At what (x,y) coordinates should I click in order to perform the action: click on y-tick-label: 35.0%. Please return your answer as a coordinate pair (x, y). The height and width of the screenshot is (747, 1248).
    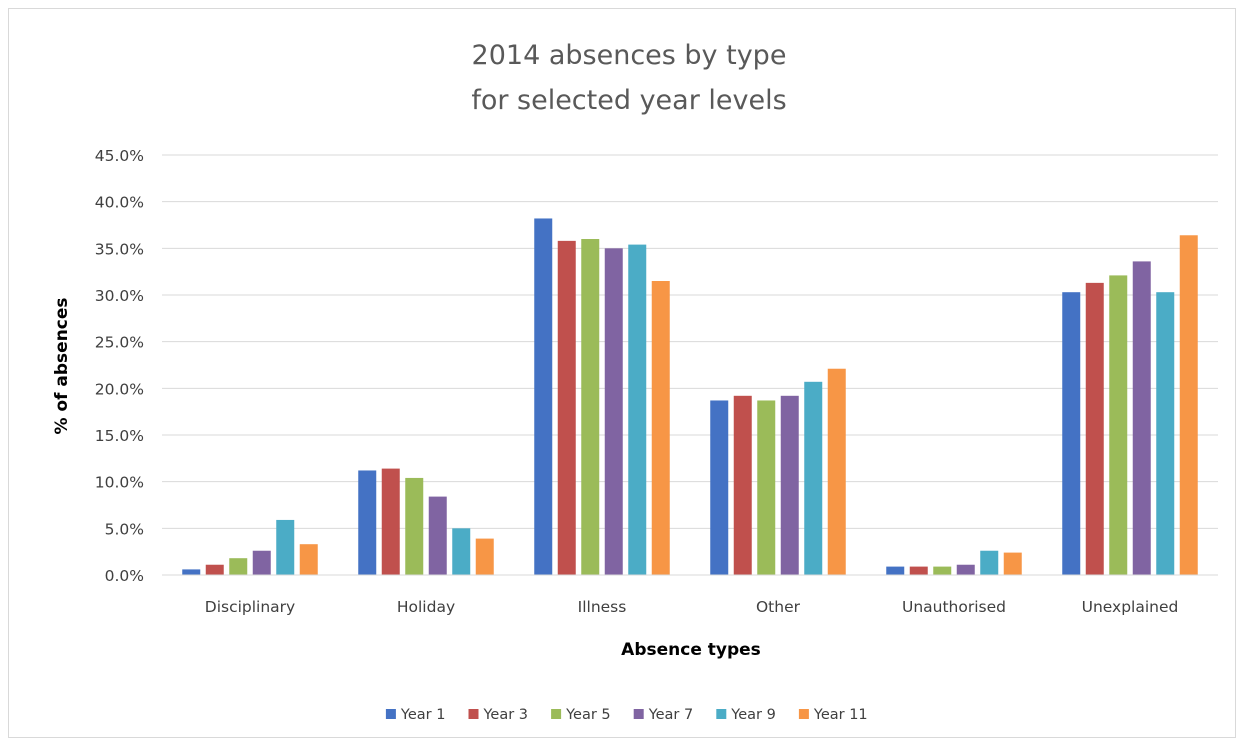
    Looking at the image, I should click on (119, 249).